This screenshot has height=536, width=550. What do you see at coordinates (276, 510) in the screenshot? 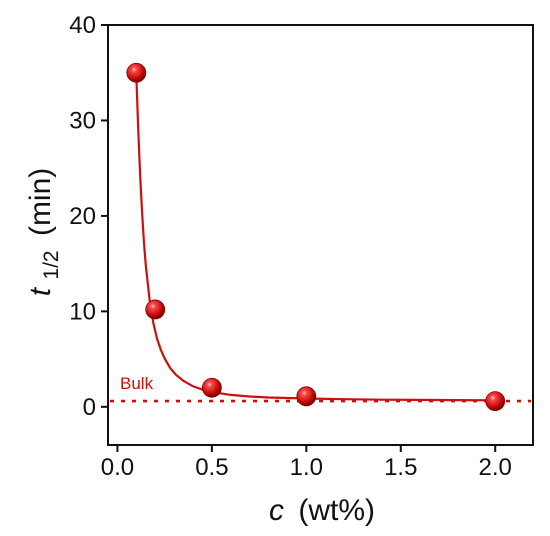
I see `x-axis-symbol: c` at bounding box center [276, 510].